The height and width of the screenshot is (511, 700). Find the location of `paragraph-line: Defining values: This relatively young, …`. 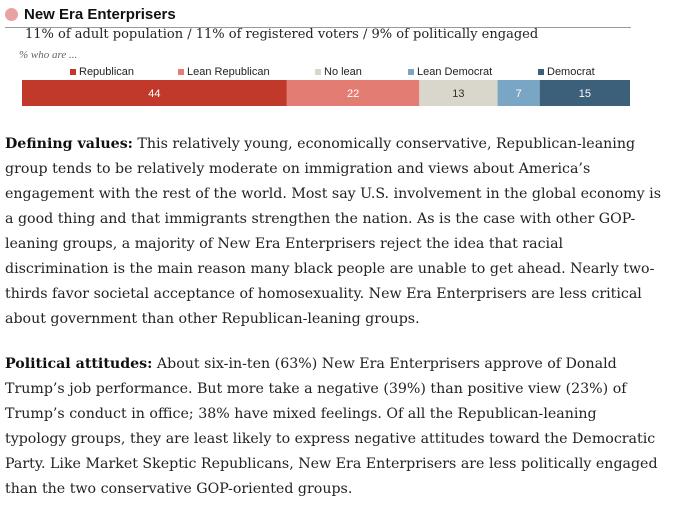

paragraph-line: Defining values: This relatively young, … is located at coordinates (320, 144).